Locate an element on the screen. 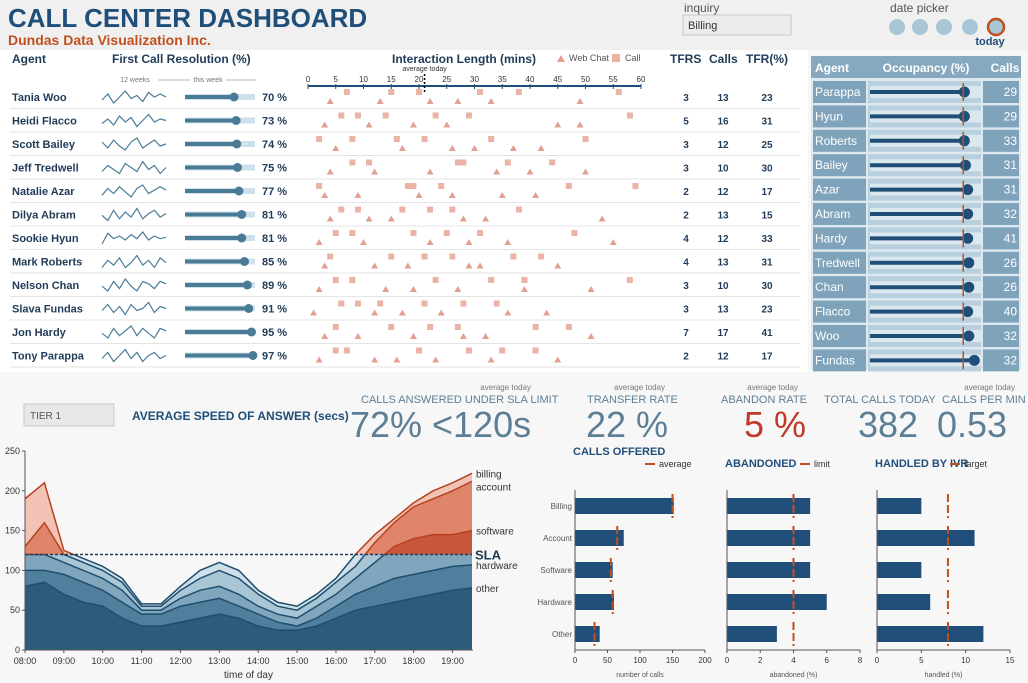  occupancy-agent: Abram is located at coordinates (832, 214).